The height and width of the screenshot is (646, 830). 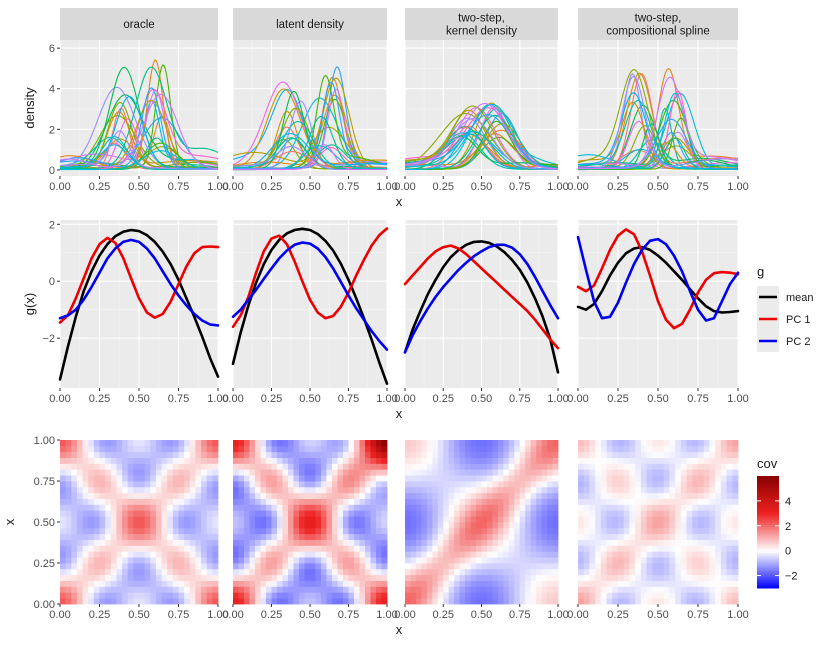 What do you see at coordinates (617, 615) in the screenshot?
I see `x-tick-label: 0.25` at bounding box center [617, 615].